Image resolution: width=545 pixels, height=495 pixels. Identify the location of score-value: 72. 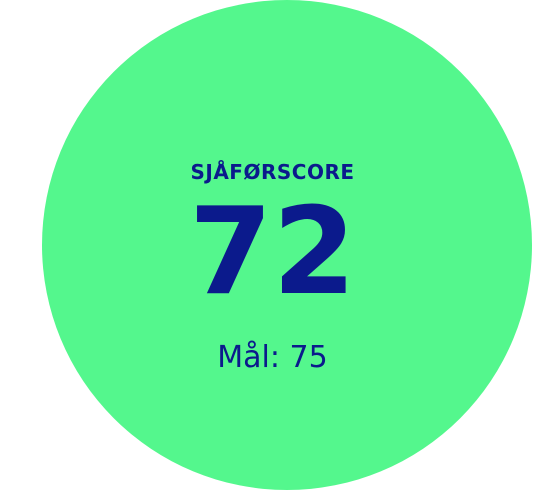
(272, 252).